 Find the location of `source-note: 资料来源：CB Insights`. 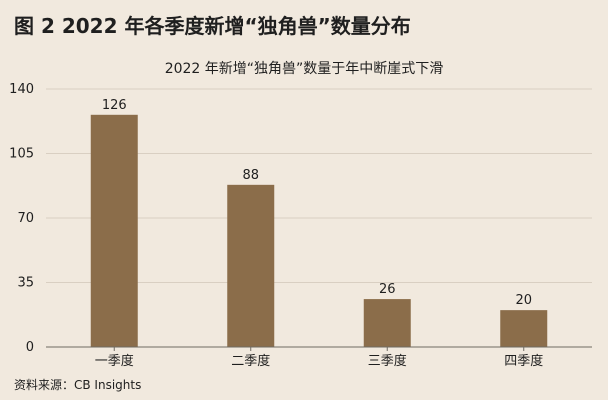

source-note: 资料来源：CB Insights is located at coordinates (78, 385).